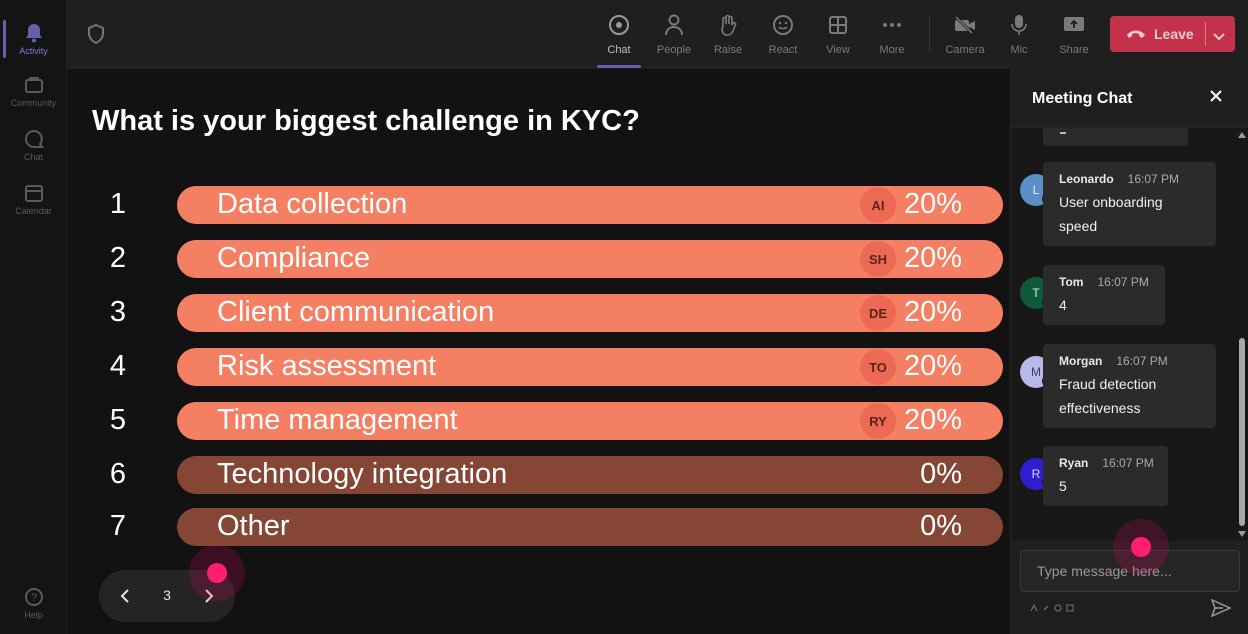 This screenshot has width=1248, height=634. Describe the element at coordinates (1036, 474) in the screenshot. I see `avatar-initial: R` at that location.